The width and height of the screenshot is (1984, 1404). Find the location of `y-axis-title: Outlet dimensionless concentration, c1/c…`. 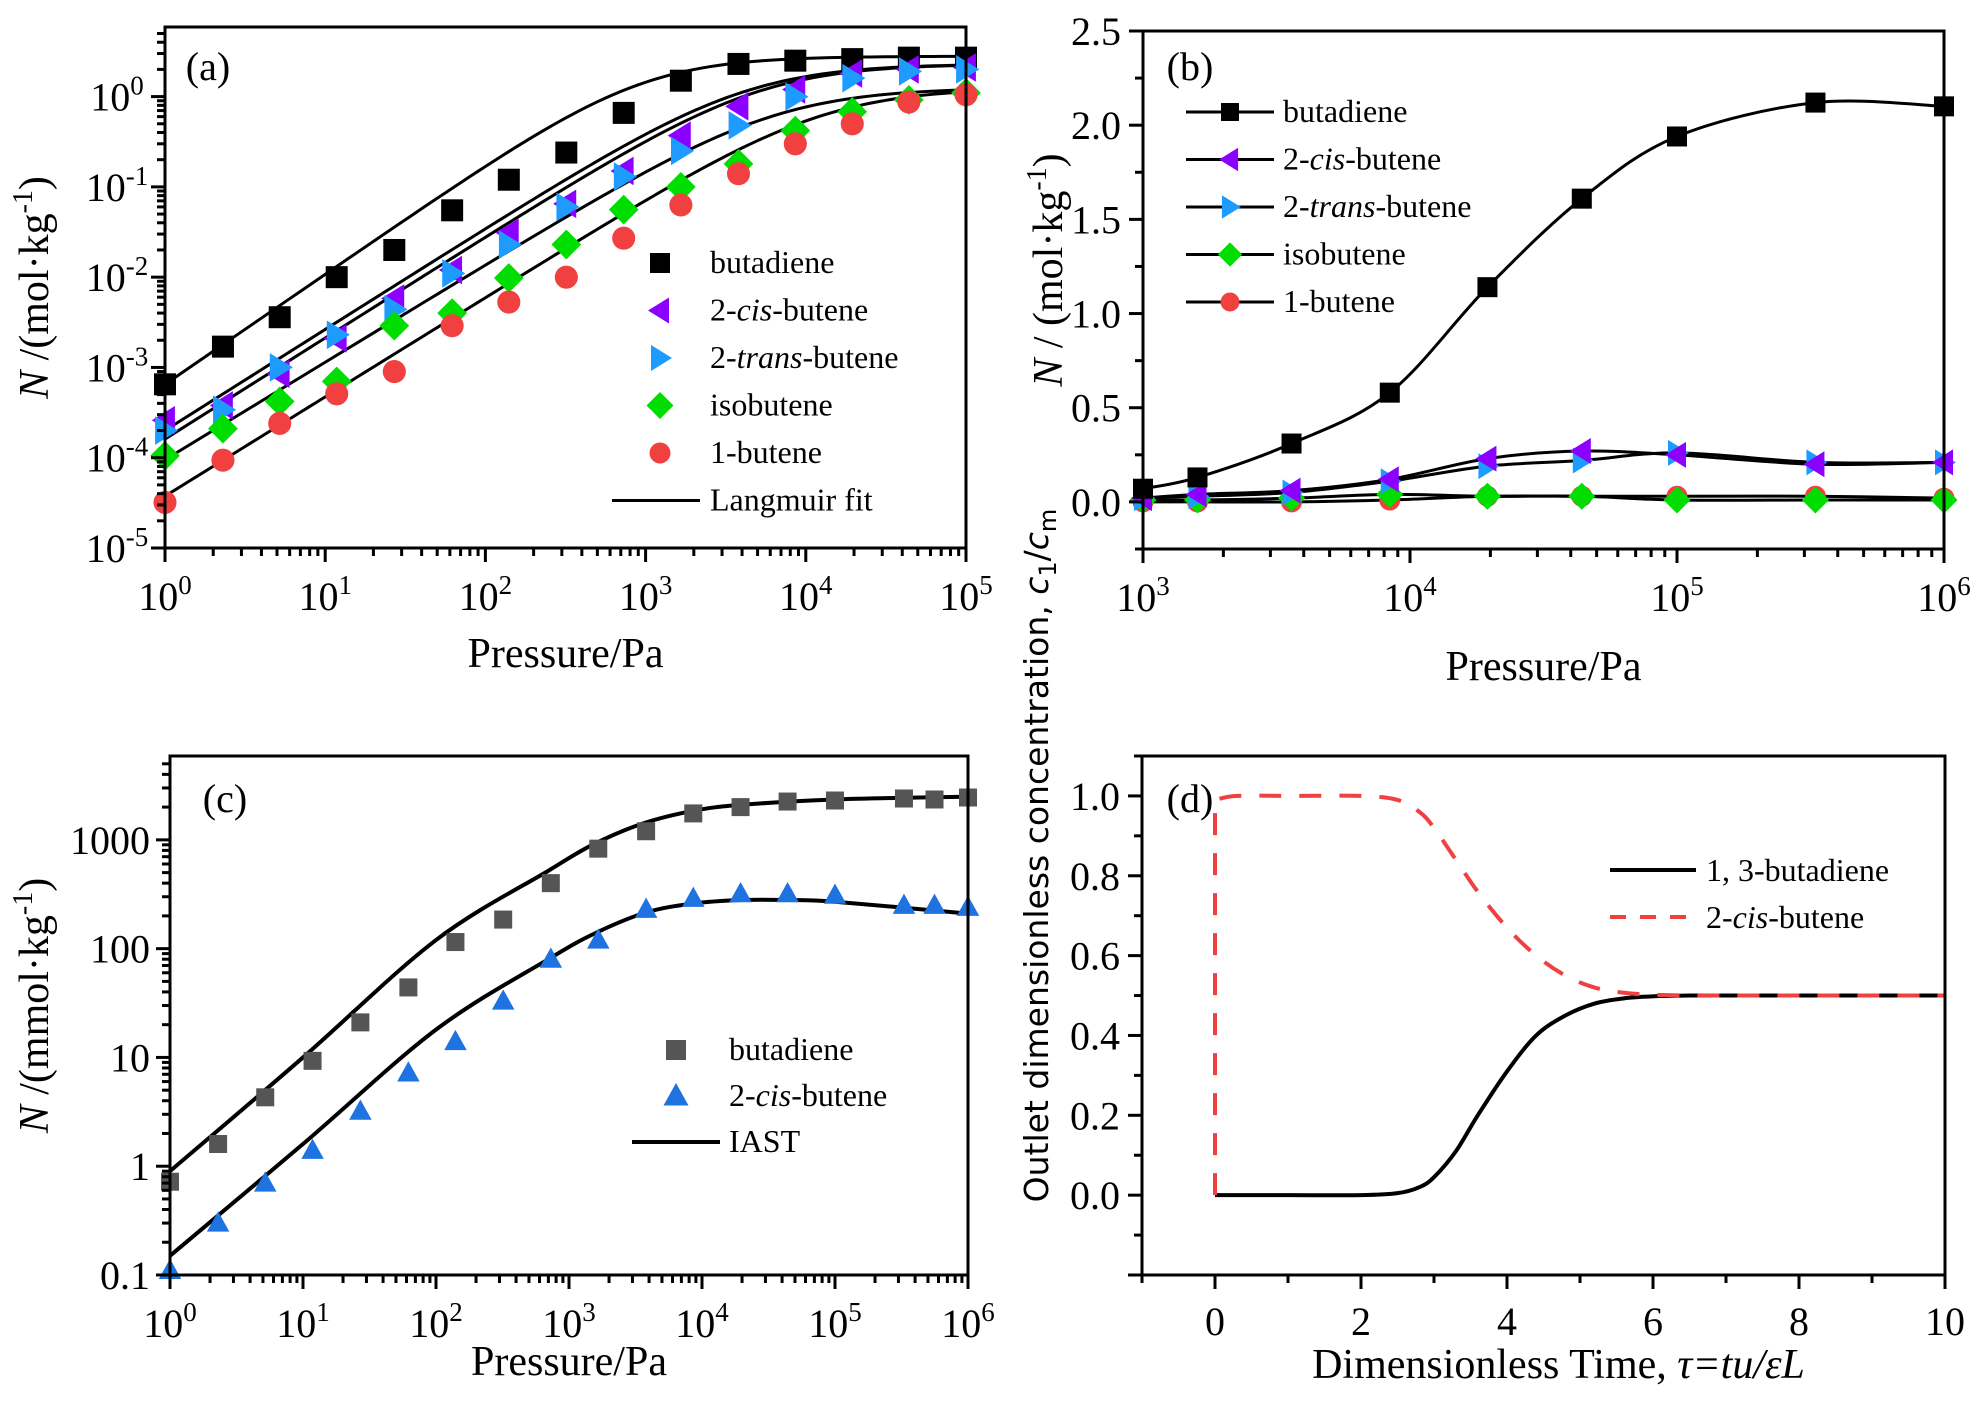

y-axis-title: Outlet dimensionless concentration, c1/c… is located at coordinates (1039, 856).